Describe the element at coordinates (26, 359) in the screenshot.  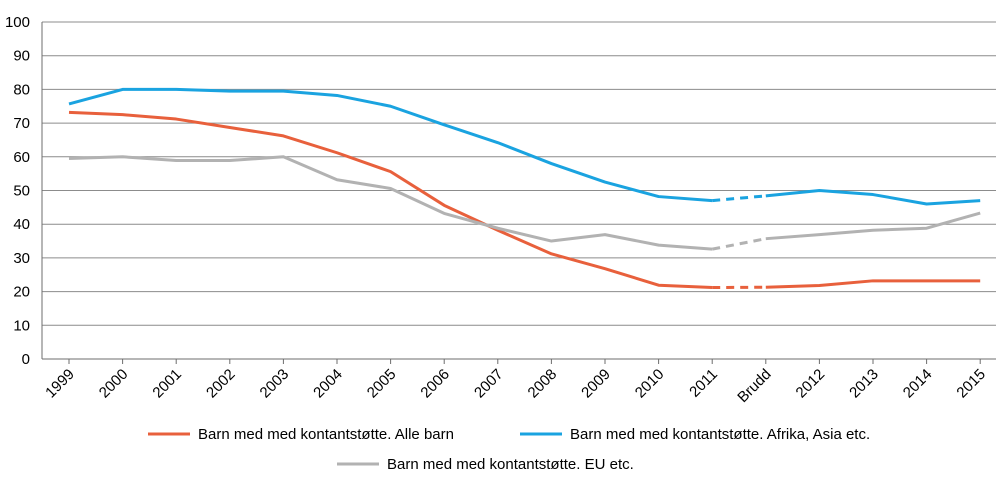
I see `y-tick-label: 0` at that location.